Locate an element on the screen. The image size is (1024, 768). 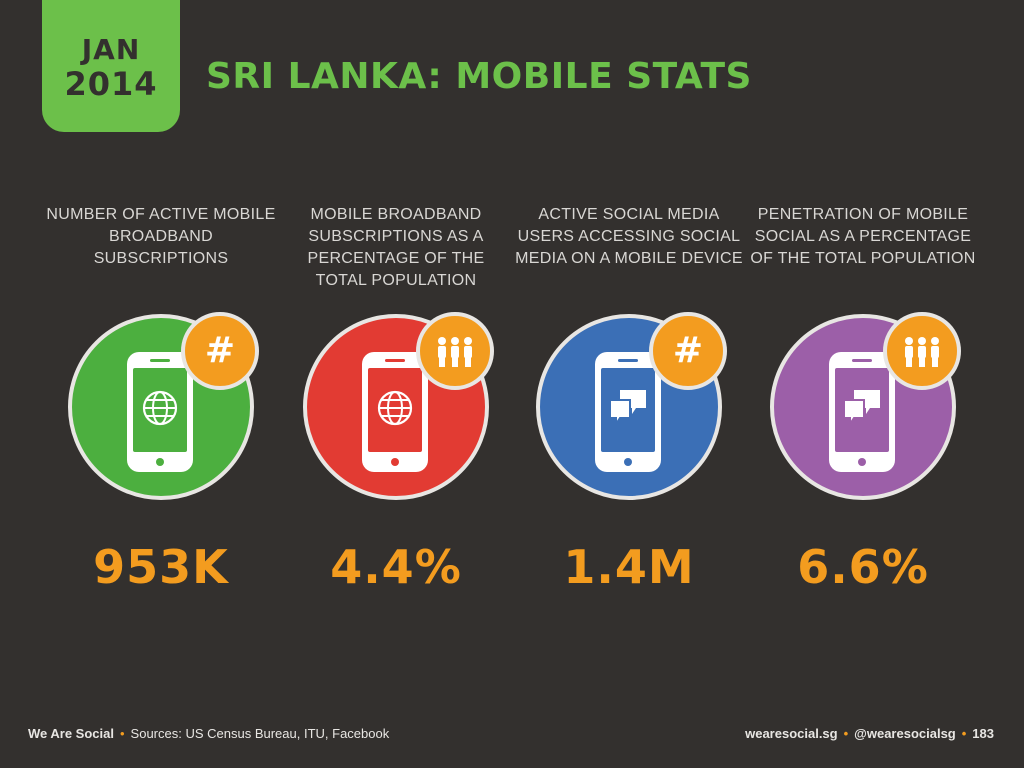
stat-value: 6.6% is located at coordinates (863, 567).